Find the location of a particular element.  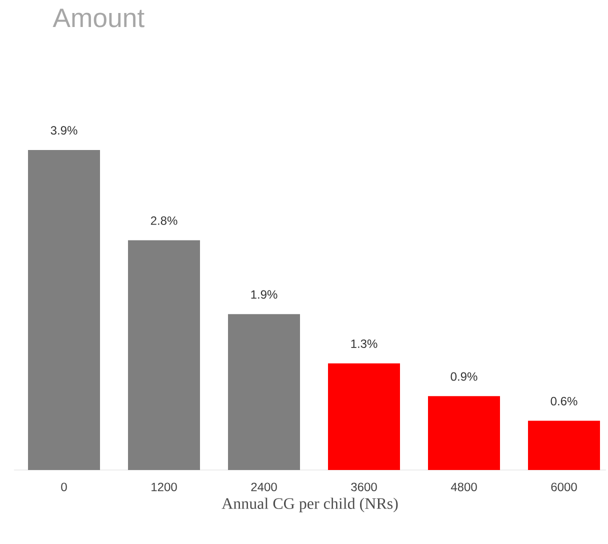

x-tick-label: 0 is located at coordinates (64, 487).